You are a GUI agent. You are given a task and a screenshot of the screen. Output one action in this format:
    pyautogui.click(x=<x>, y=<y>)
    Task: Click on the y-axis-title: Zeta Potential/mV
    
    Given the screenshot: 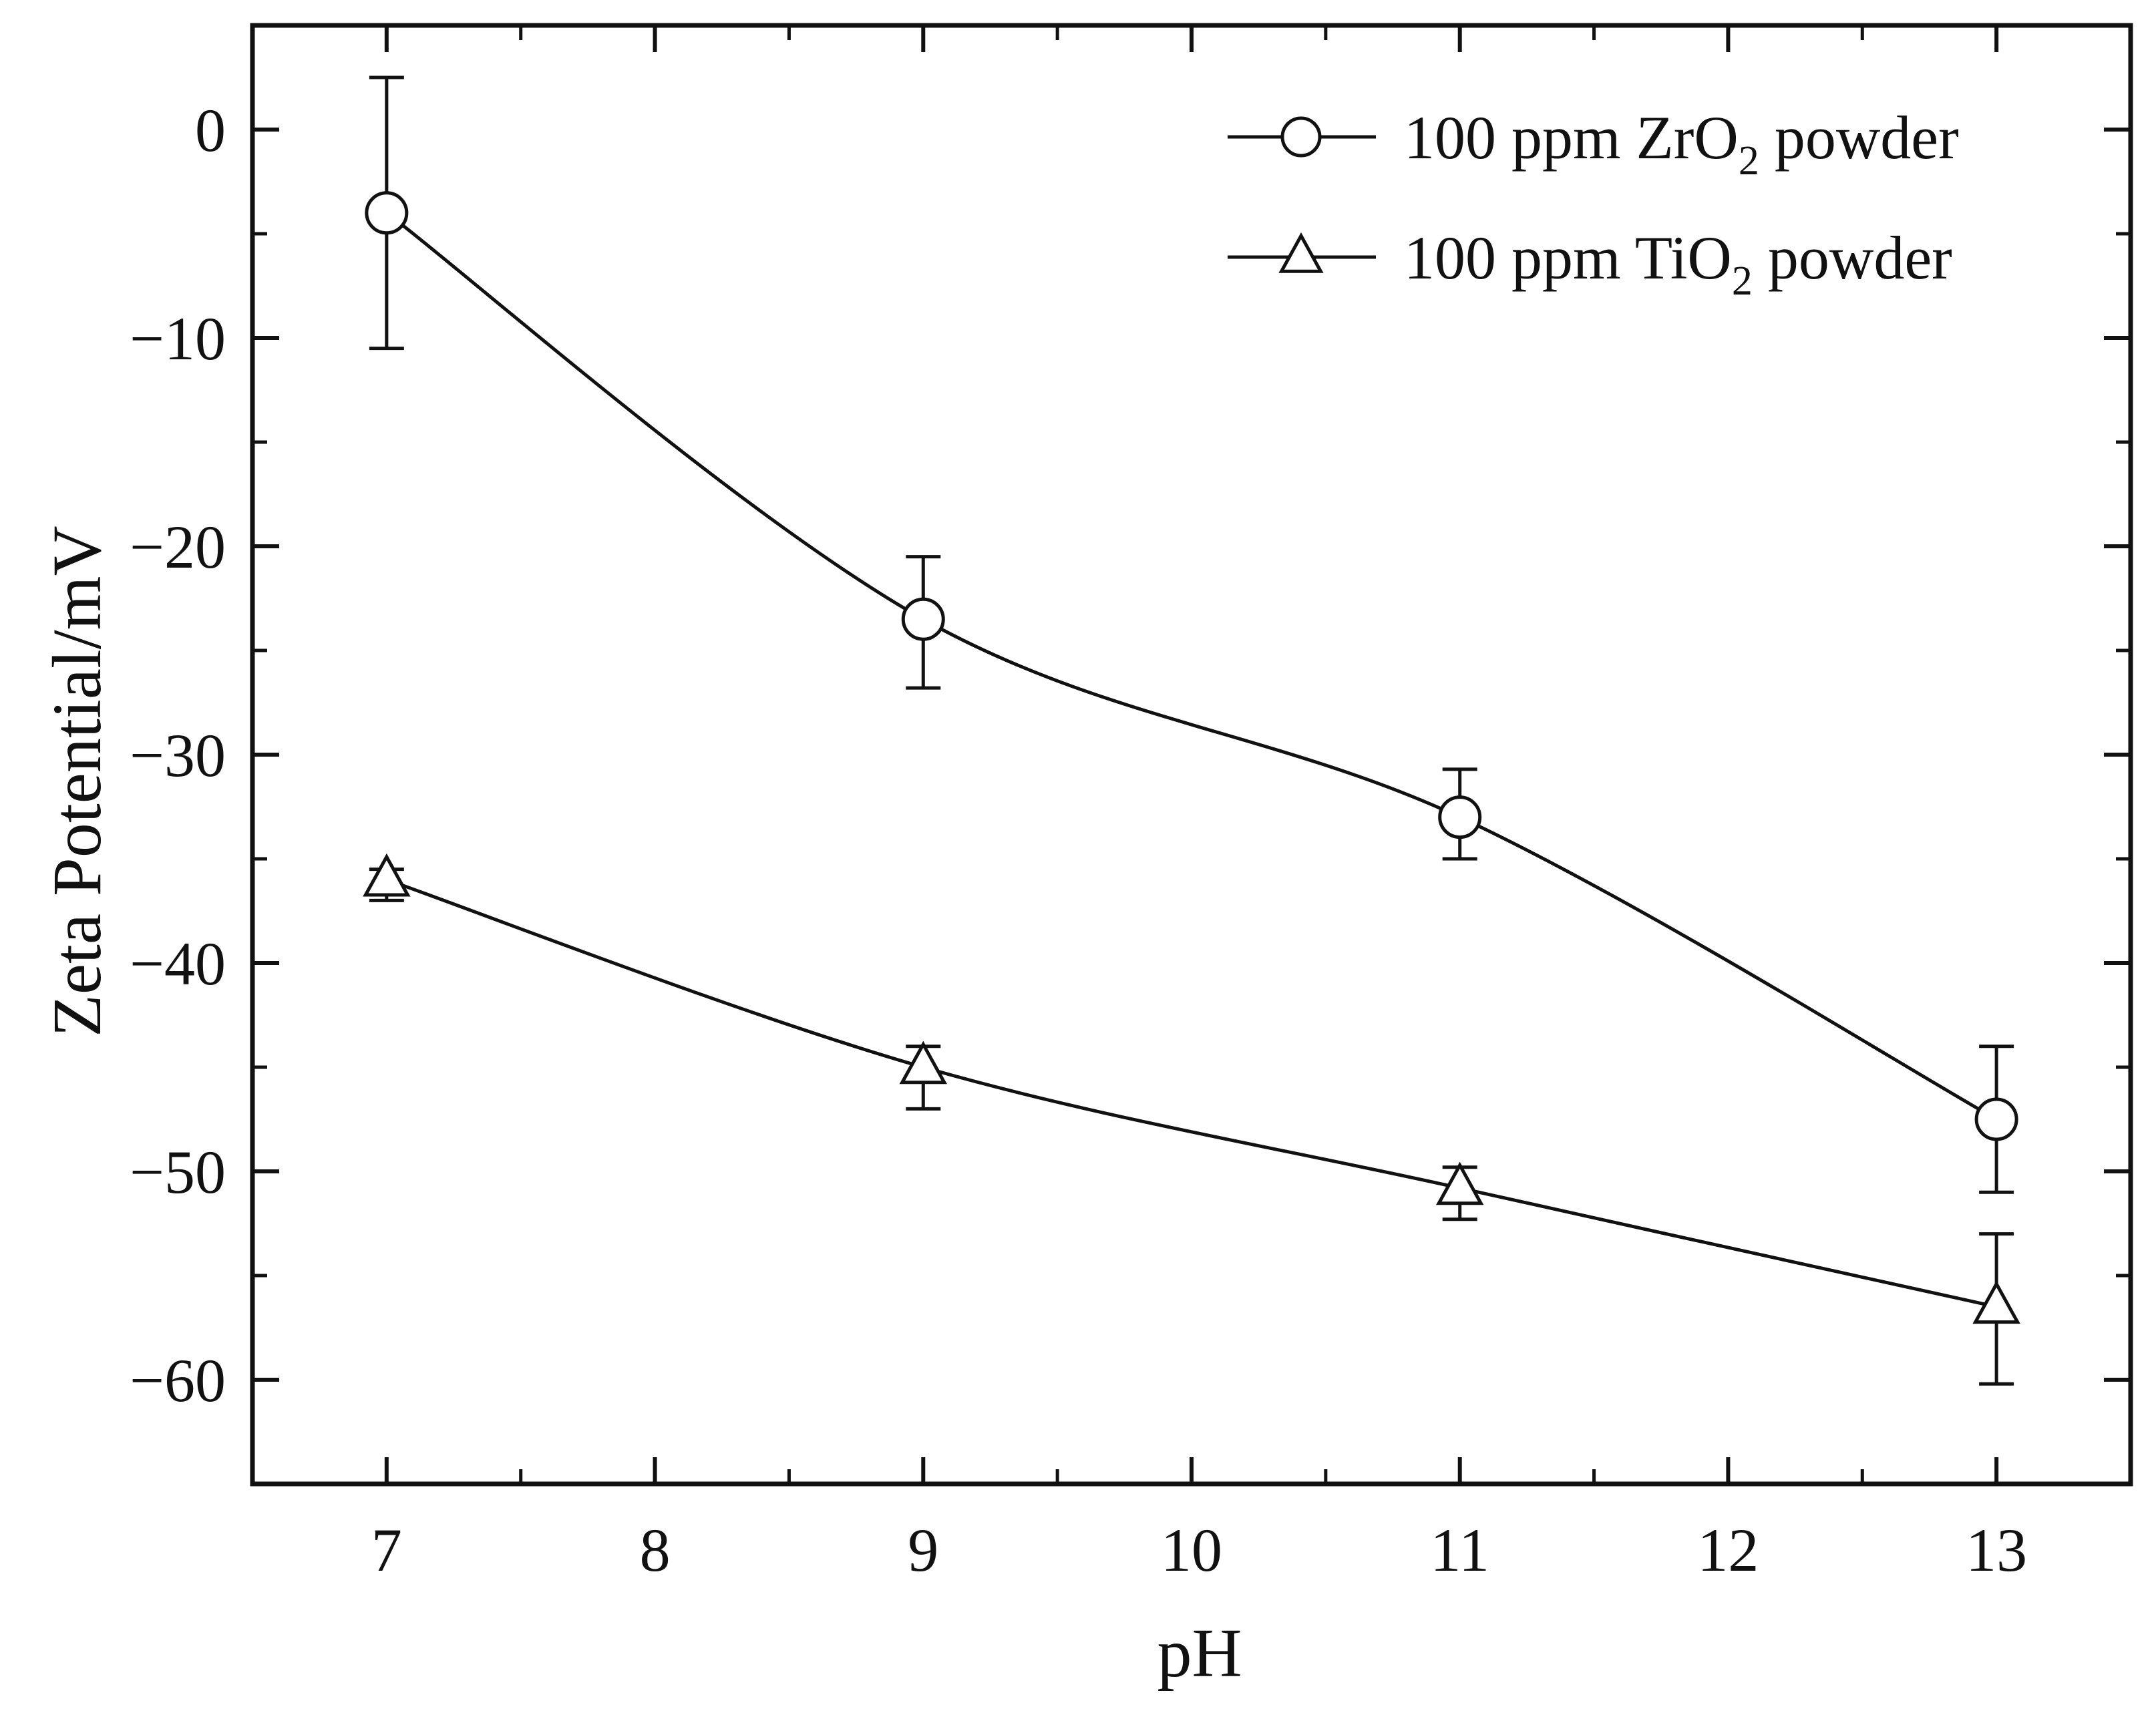 What is the action you would take?
    pyautogui.click(x=77, y=781)
    